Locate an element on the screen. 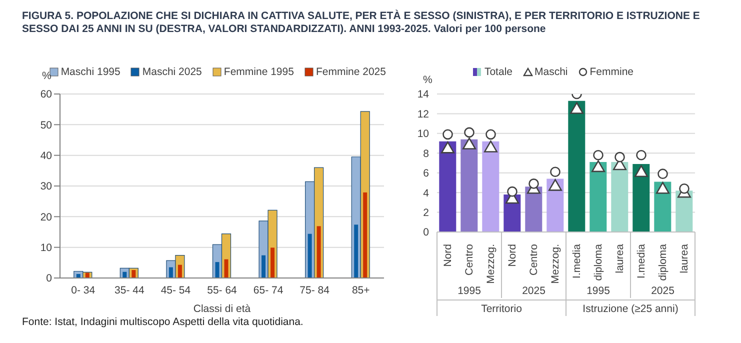 The width and height of the screenshot is (741, 343). y-tick-label: 20 is located at coordinates (46, 217).